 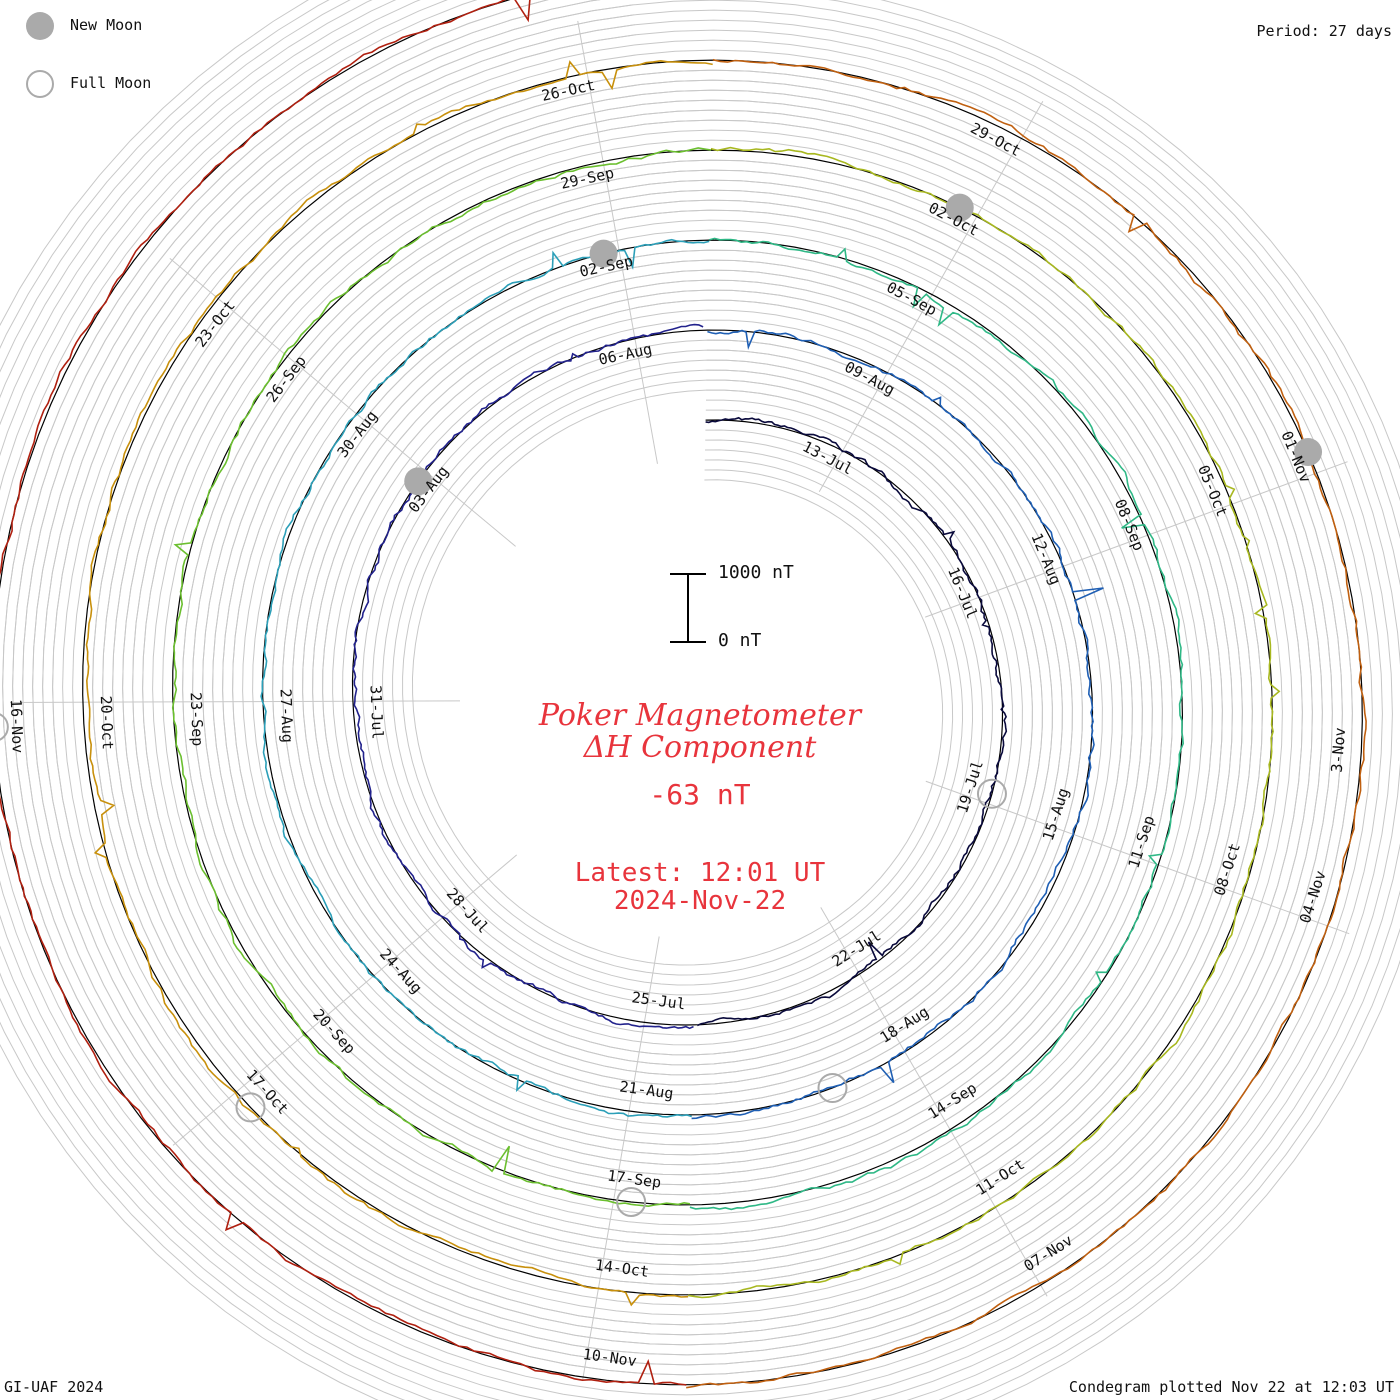 What do you see at coordinates (700, 715) in the screenshot?
I see `chart-title-line1: Poker Magnetometer` at bounding box center [700, 715].